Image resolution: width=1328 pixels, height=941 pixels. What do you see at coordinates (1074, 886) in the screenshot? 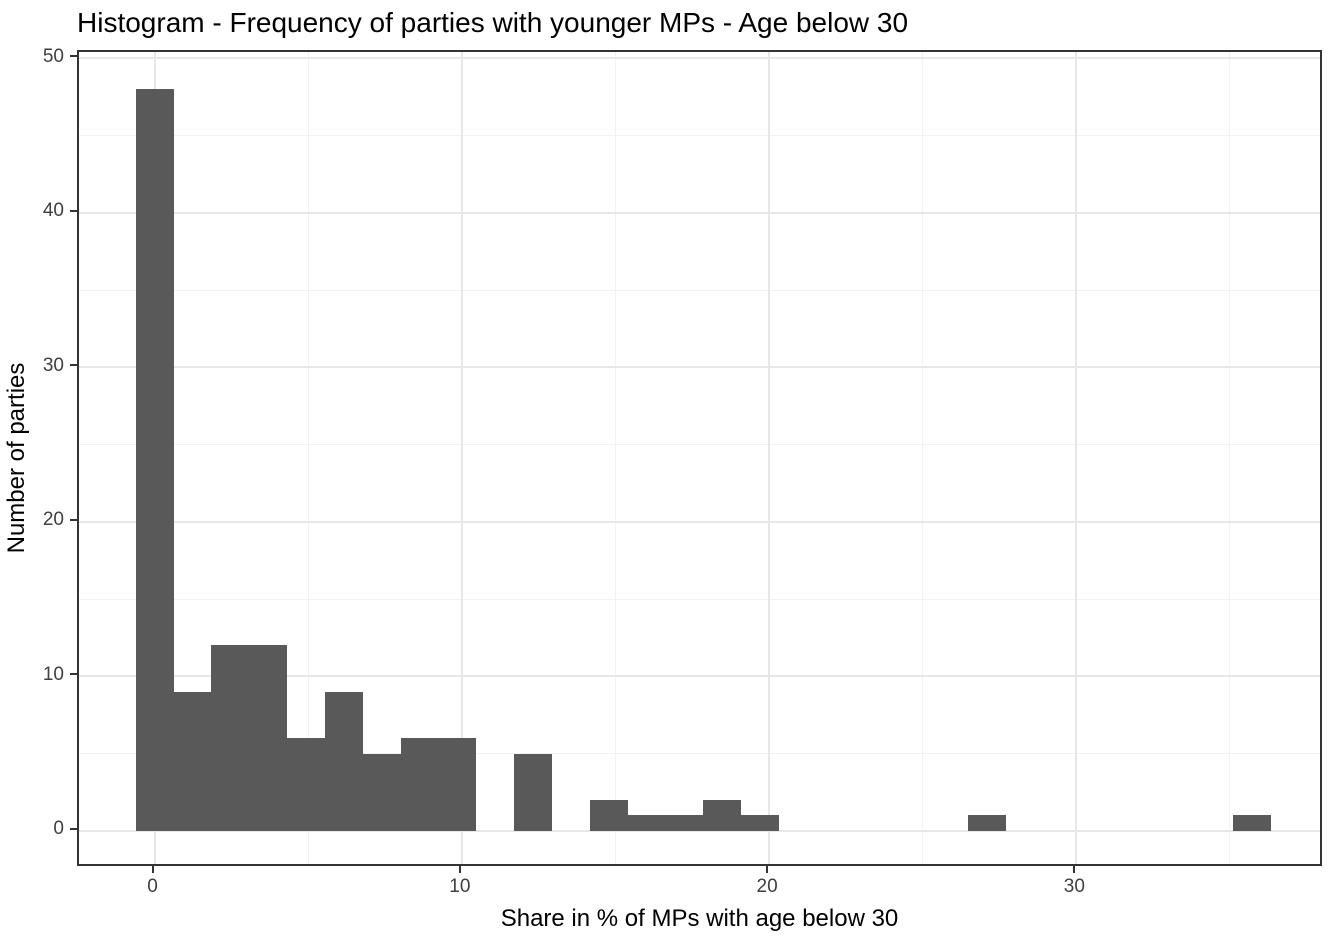
I see `x-tick-label: 30` at bounding box center [1074, 886].